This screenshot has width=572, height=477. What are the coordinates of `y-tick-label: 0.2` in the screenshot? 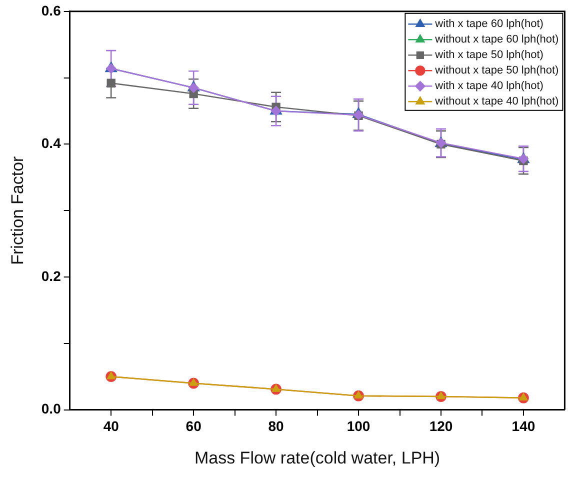 It's located at (51, 276).